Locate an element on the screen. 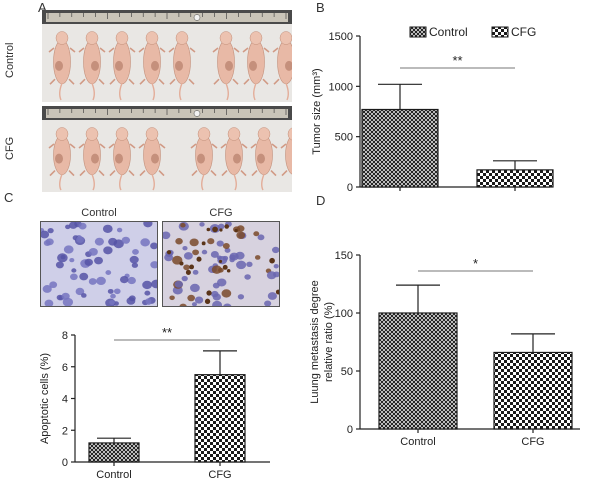 The height and width of the screenshot is (481, 594). row-label-cfg: CFG is located at coordinates (10, 148).